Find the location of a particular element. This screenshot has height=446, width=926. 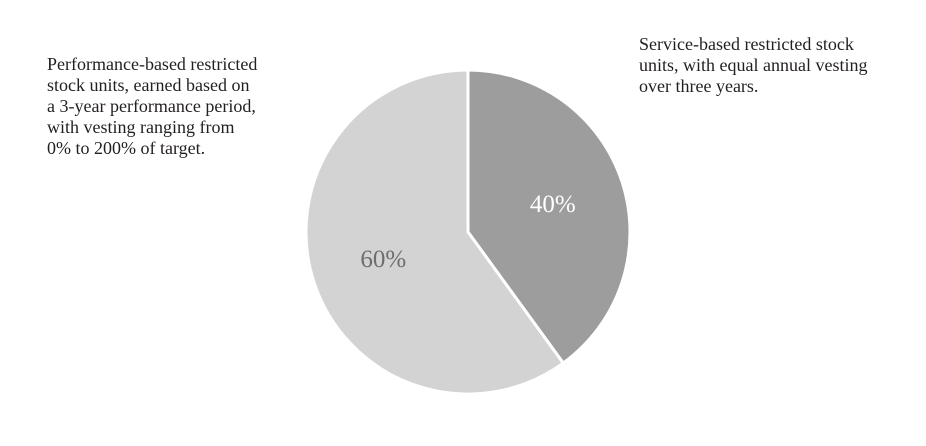

pie-slice-labels: 40% 60% is located at coordinates (467, 232).